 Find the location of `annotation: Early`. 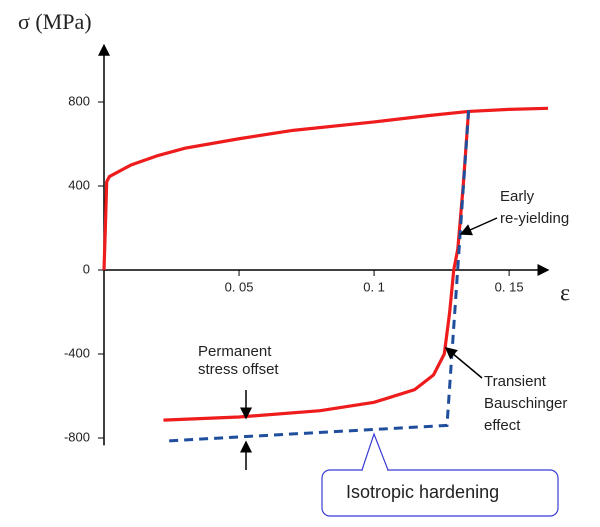

annotation: Early is located at coordinates (517, 196).